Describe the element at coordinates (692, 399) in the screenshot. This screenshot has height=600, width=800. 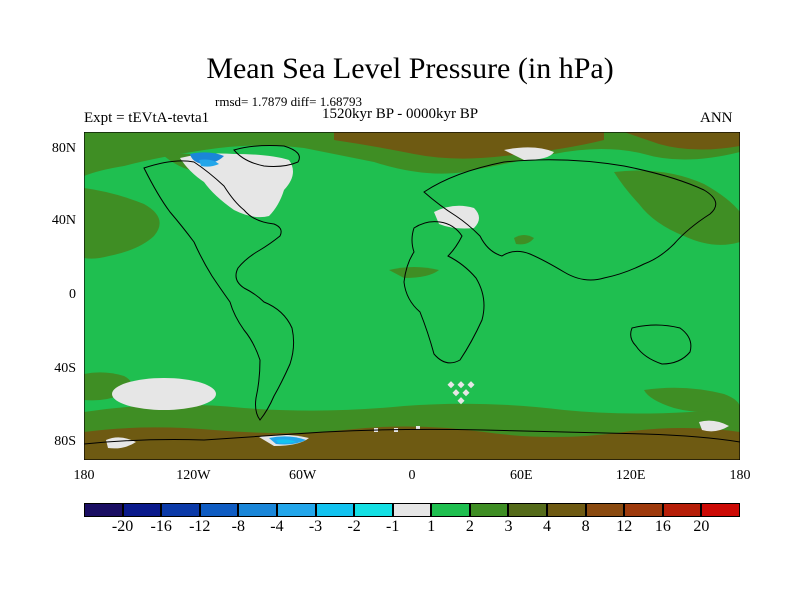
I see `australia-south-anomaly` at that location.